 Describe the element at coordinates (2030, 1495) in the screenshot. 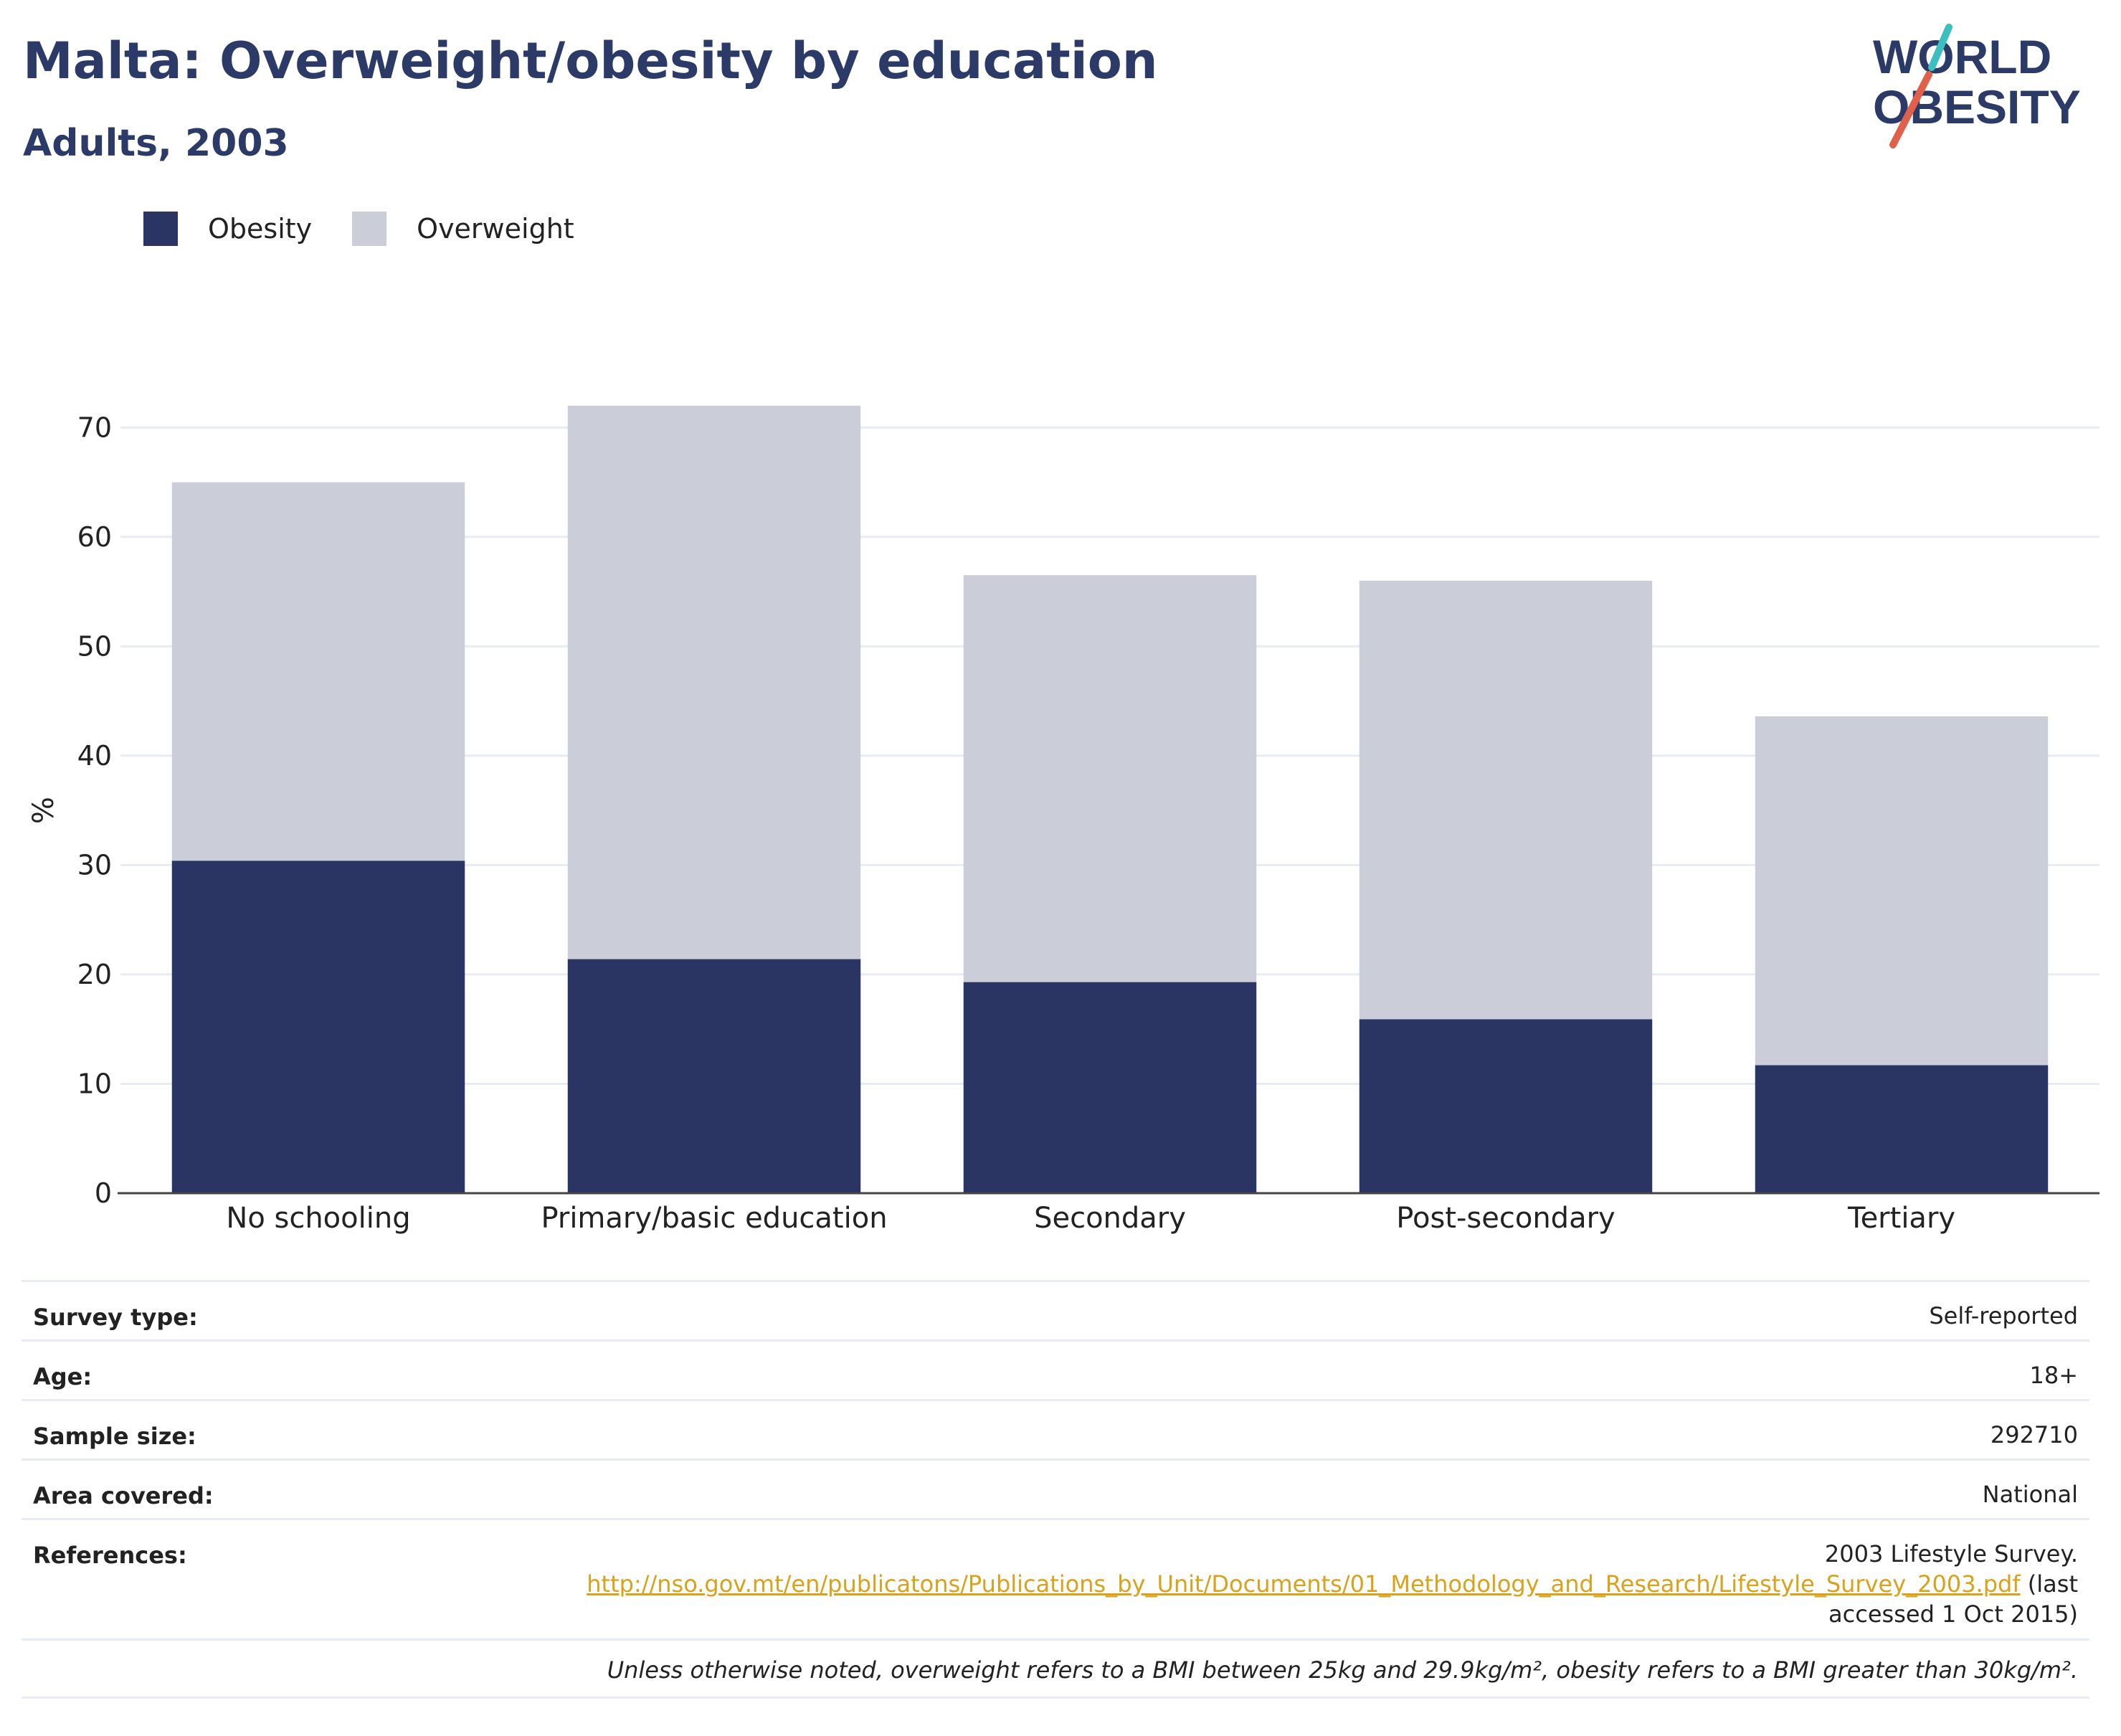

I see `area-covered-value: National` at that location.